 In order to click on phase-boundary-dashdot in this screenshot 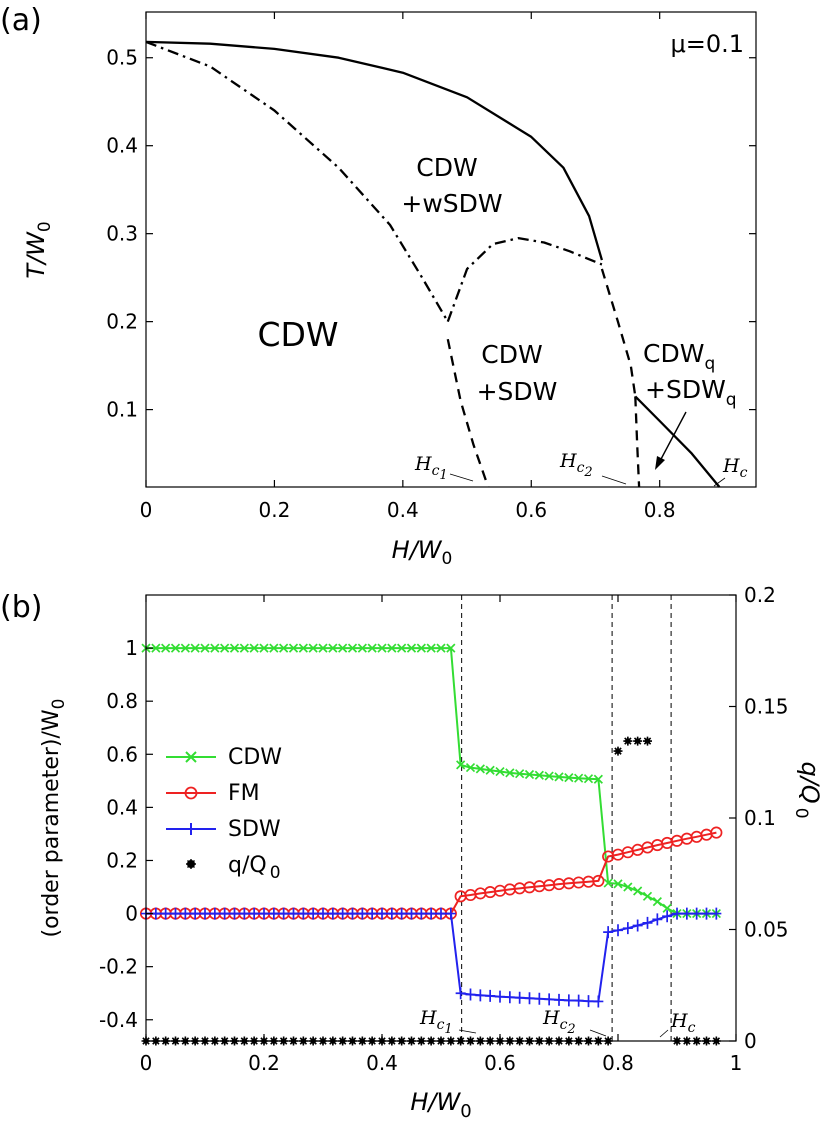, I will do `click(297, 181)`.